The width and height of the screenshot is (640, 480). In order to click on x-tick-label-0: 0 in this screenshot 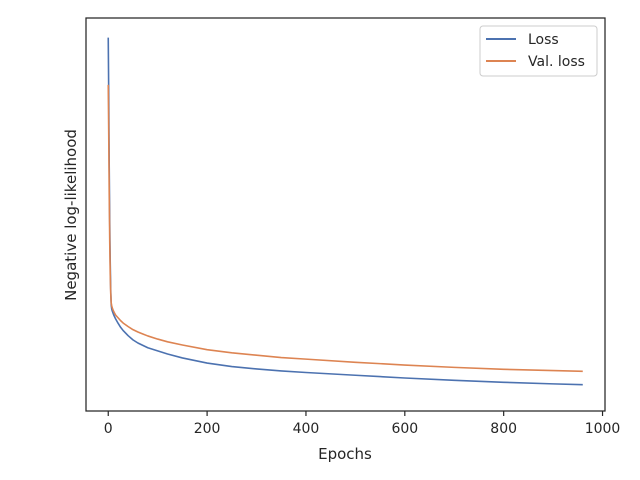, I will do `click(108, 429)`.